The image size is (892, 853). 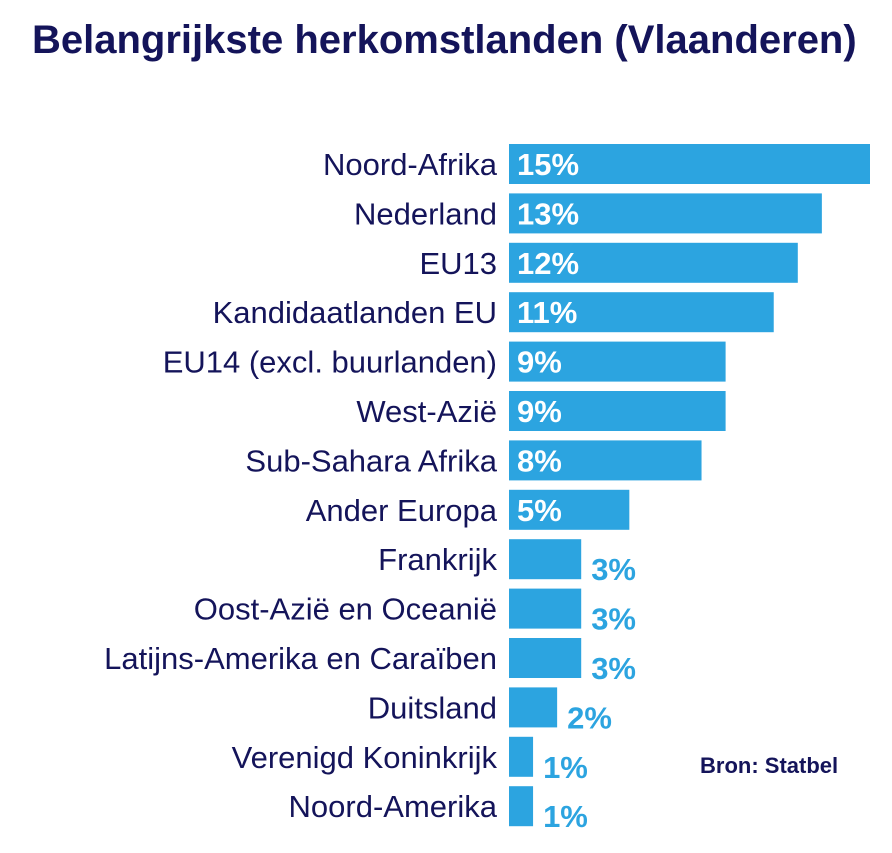 What do you see at coordinates (410, 164) in the screenshot?
I see `category-label: Noord-Afrika` at bounding box center [410, 164].